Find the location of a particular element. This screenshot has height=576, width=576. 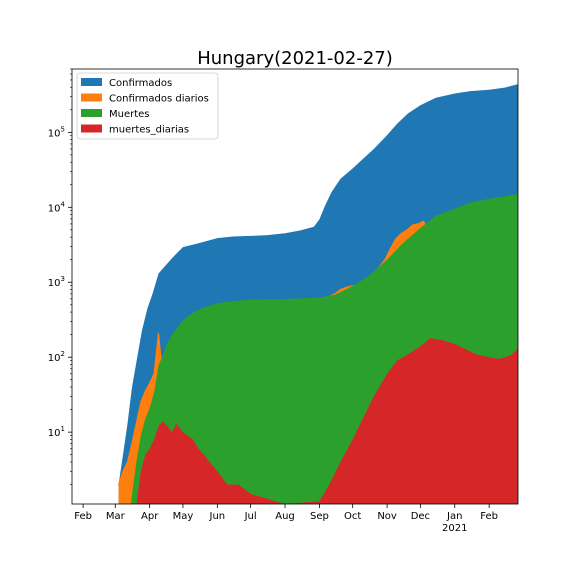

x-year-label: 2021 is located at coordinates (454, 528).